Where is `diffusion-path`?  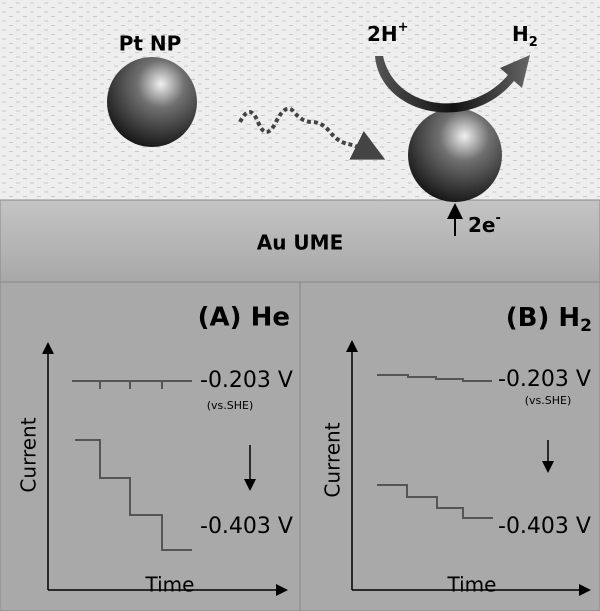 diffusion-path is located at coordinates (312, 133).